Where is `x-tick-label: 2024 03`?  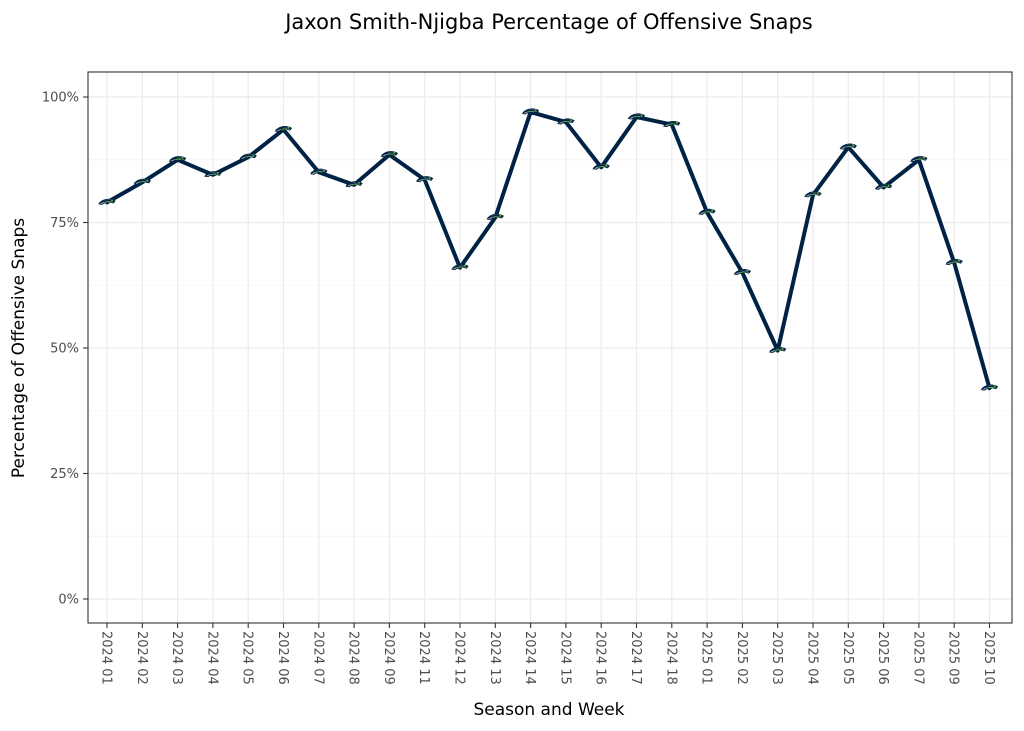
x-tick-label: 2024 03 is located at coordinates (176, 658).